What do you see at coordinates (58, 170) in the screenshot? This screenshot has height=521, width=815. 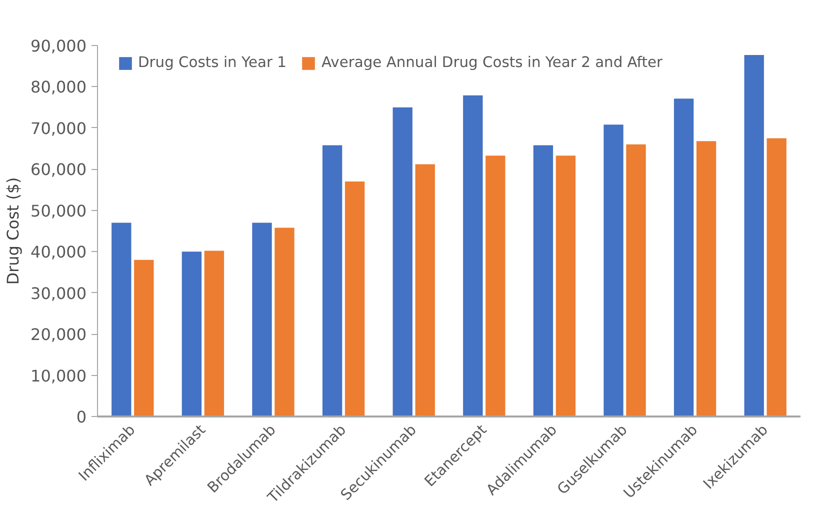 I see `y-tick-label: 60,000` at bounding box center [58, 170].